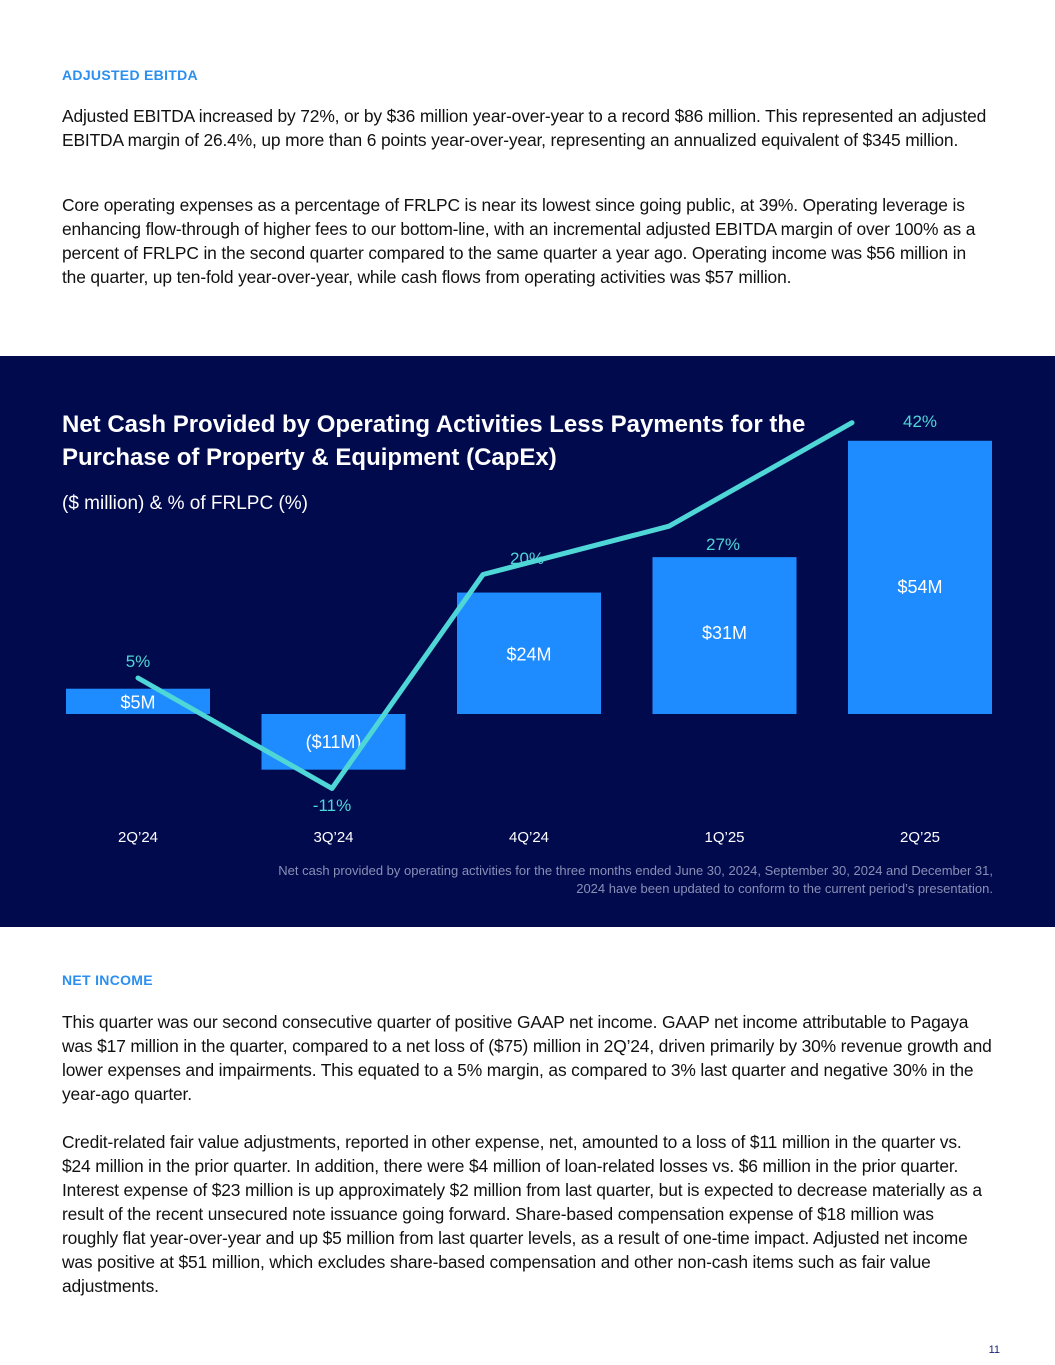 This screenshot has width=1055, height=1365. What do you see at coordinates (920, 837) in the screenshot?
I see `x-tick-label: 2Q’25` at bounding box center [920, 837].